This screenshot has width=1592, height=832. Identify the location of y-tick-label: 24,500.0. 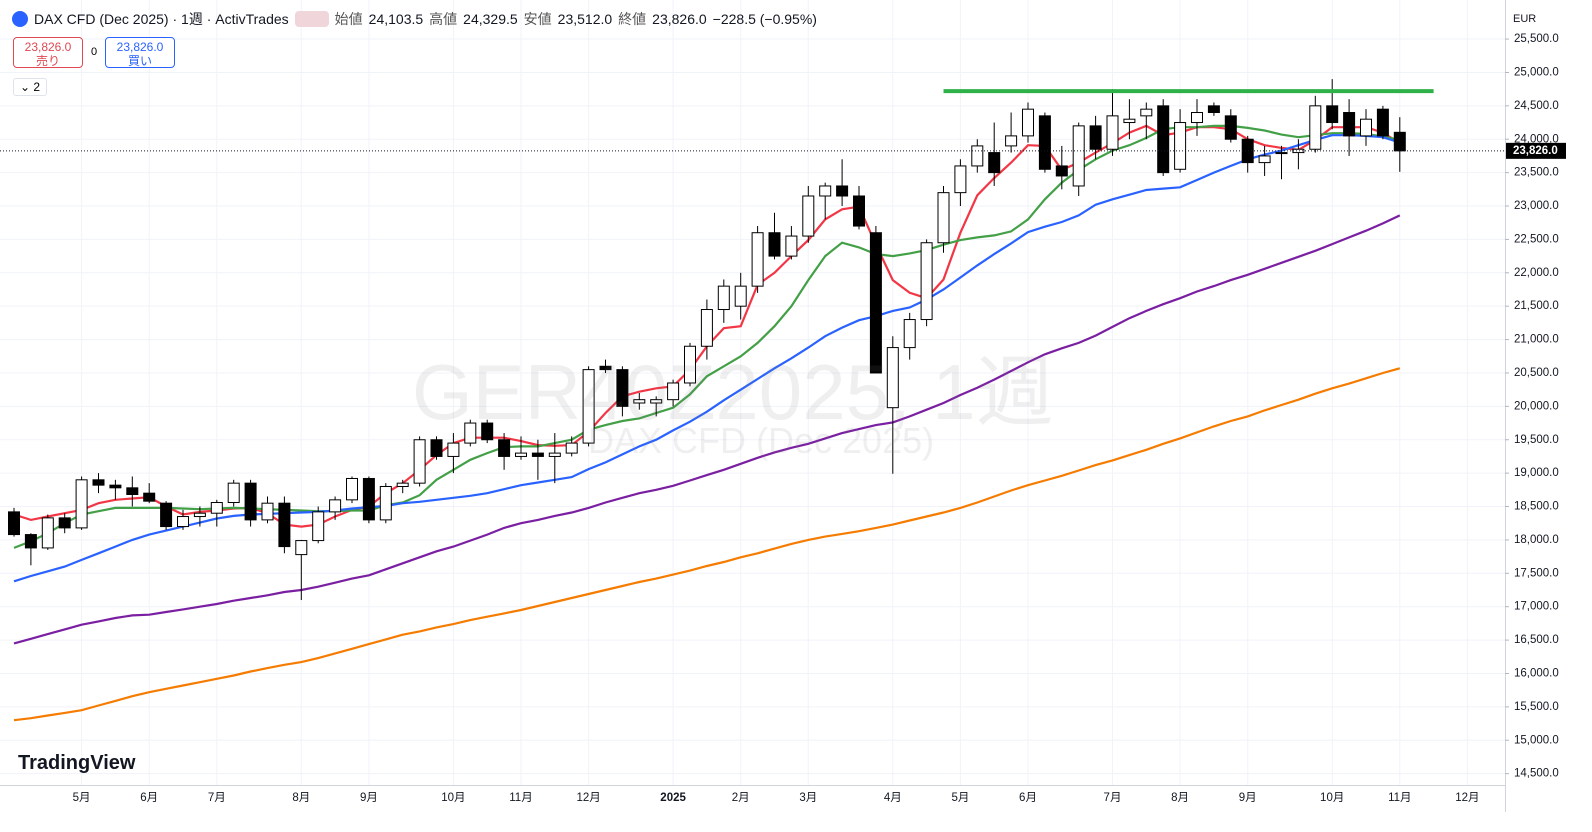
(1536, 106).